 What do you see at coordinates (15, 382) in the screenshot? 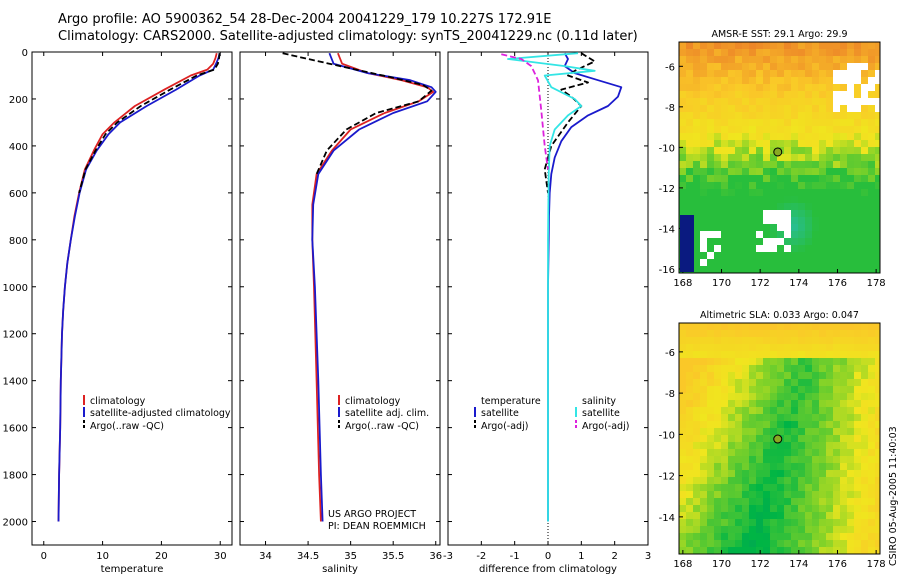
I see `depth-tick-label: 1400` at bounding box center [15, 382].